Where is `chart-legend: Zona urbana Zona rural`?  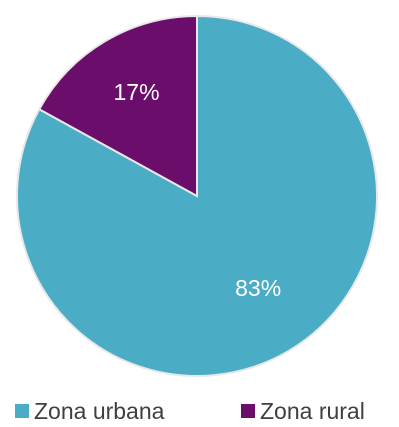
chart-legend: Zona urbana Zona rural is located at coordinates (199, 411).